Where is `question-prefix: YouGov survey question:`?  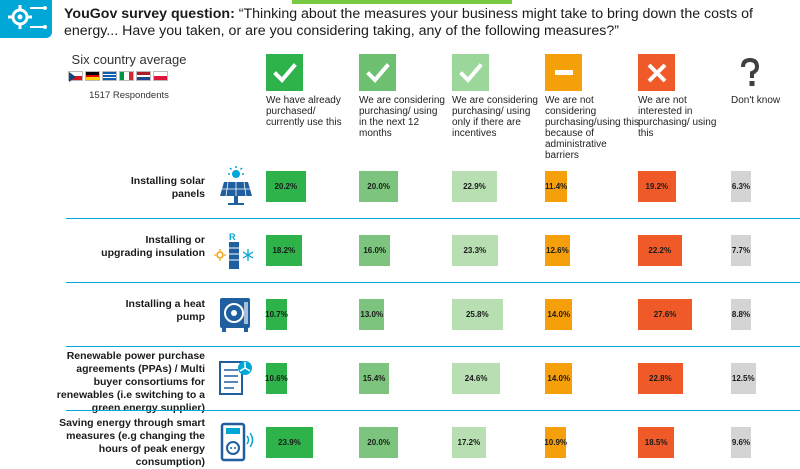
question-prefix: YouGov survey question: is located at coordinates (149, 14).